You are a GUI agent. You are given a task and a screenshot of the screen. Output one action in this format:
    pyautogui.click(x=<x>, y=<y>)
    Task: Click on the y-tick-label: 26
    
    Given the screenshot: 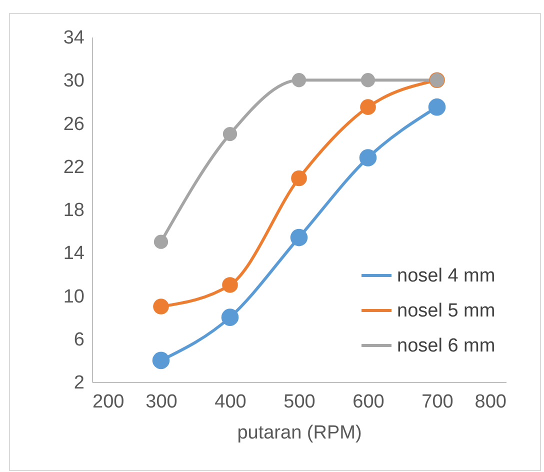 What is the action you would take?
    pyautogui.click(x=73, y=124)
    